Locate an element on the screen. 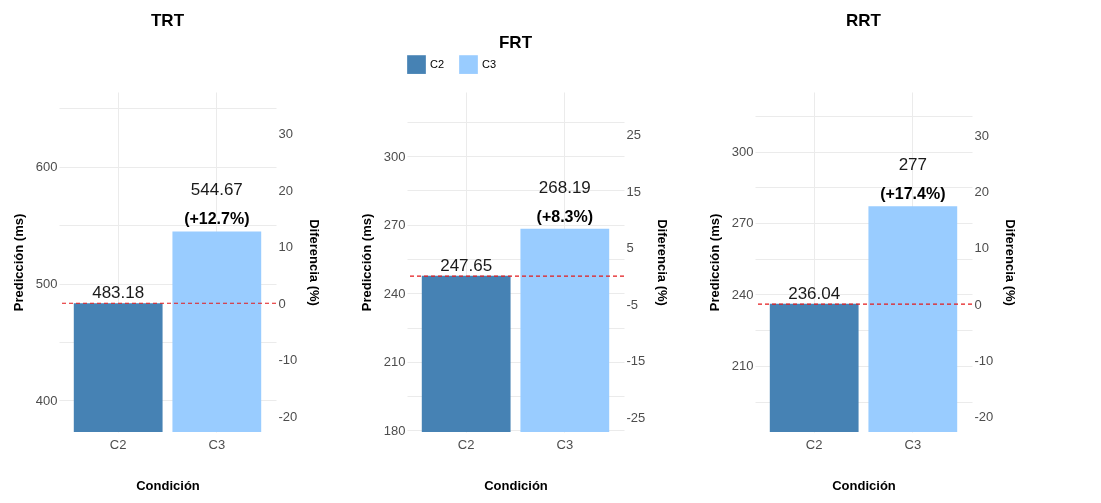 This screenshot has width=1101, height=503. annotation: (+12.7%) is located at coordinates (217, 219).